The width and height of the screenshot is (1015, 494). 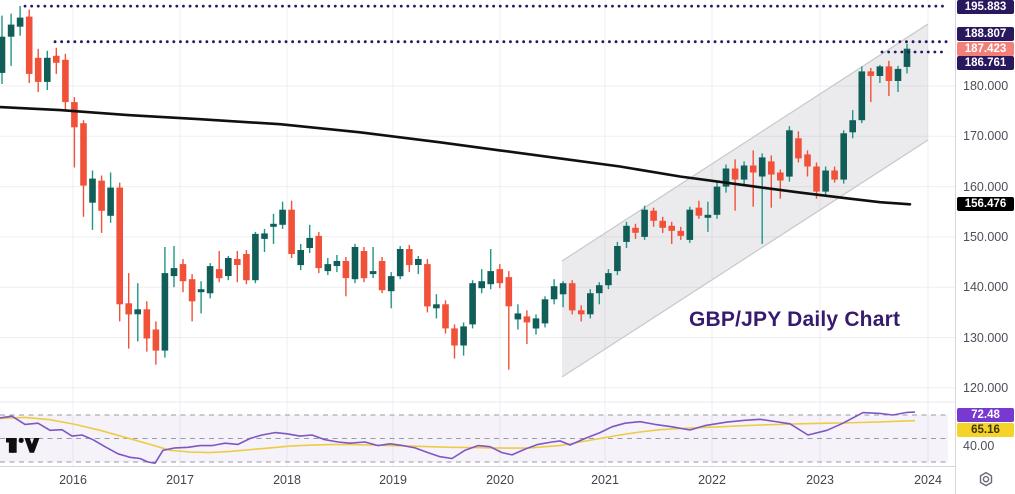 What do you see at coordinates (23, 445) in the screenshot?
I see `tradingview-logo` at bounding box center [23, 445].